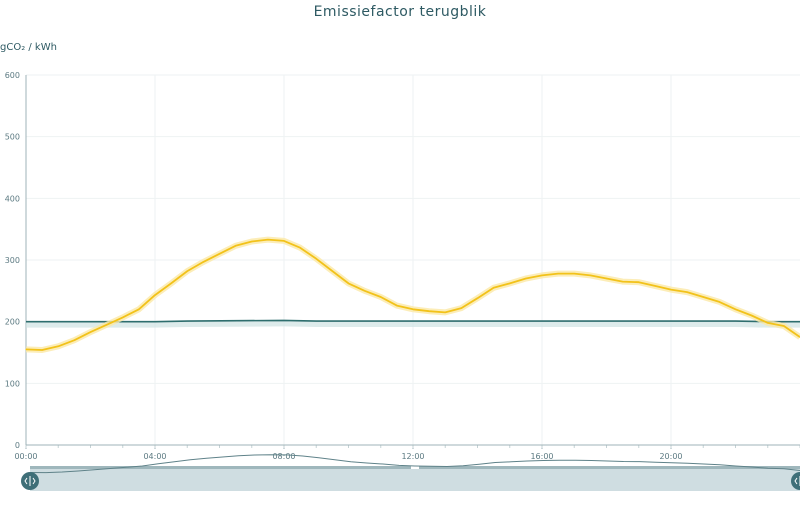 The height and width of the screenshot is (507, 800). What do you see at coordinates (415, 467) in the screenshot?
I see `navigator-grip` at bounding box center [415, 467].